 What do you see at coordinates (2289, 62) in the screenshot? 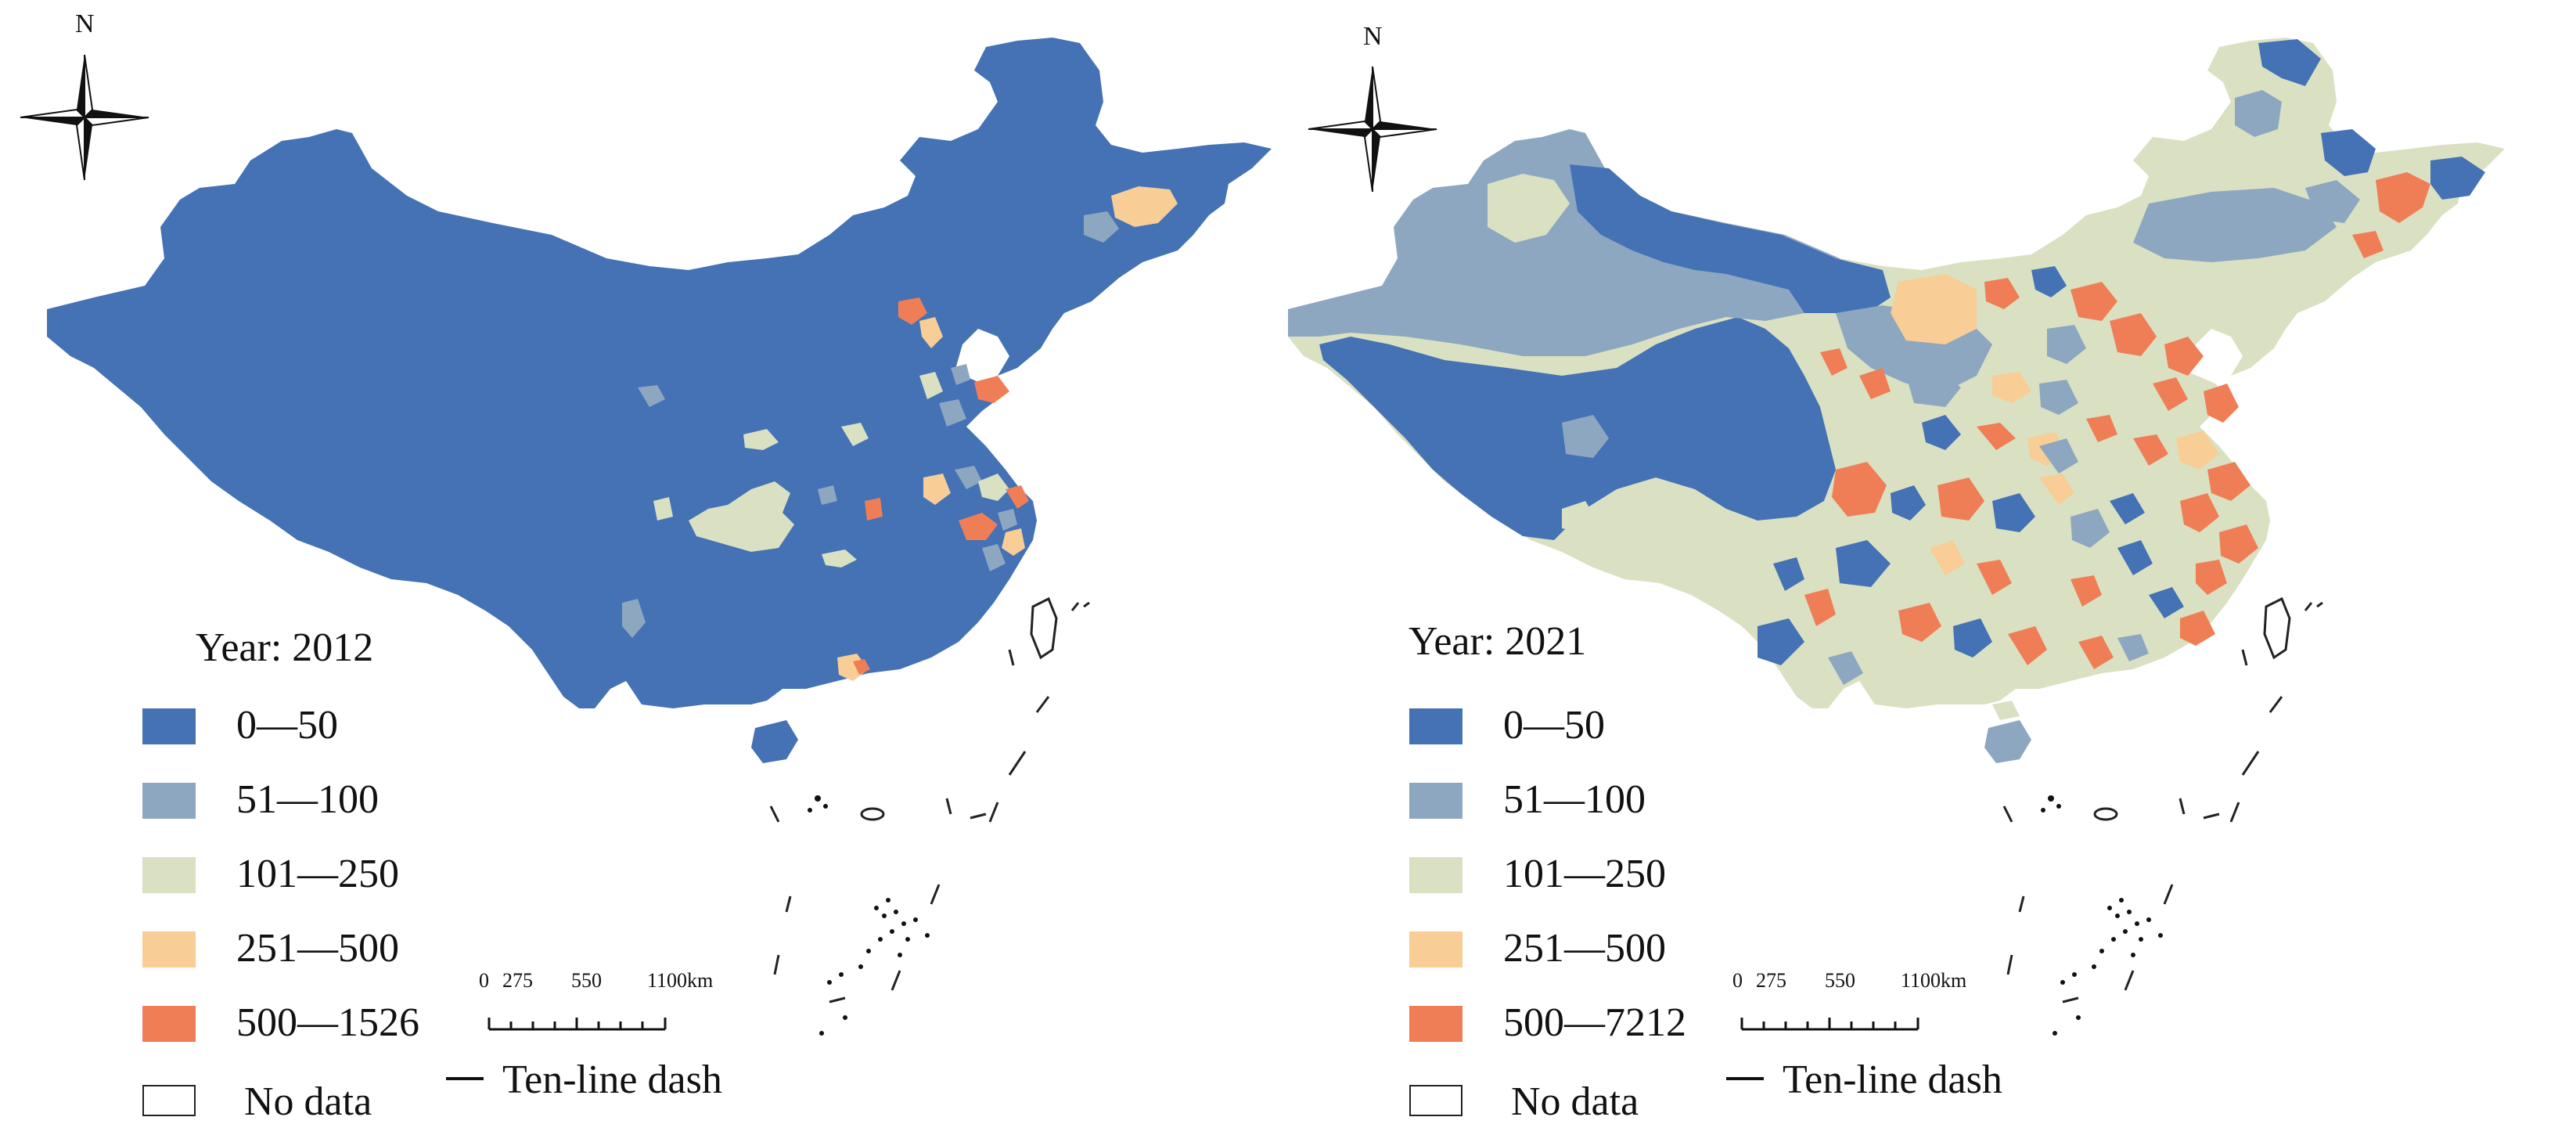
I see `region-ne-north` at bounding box center [2289, 62].